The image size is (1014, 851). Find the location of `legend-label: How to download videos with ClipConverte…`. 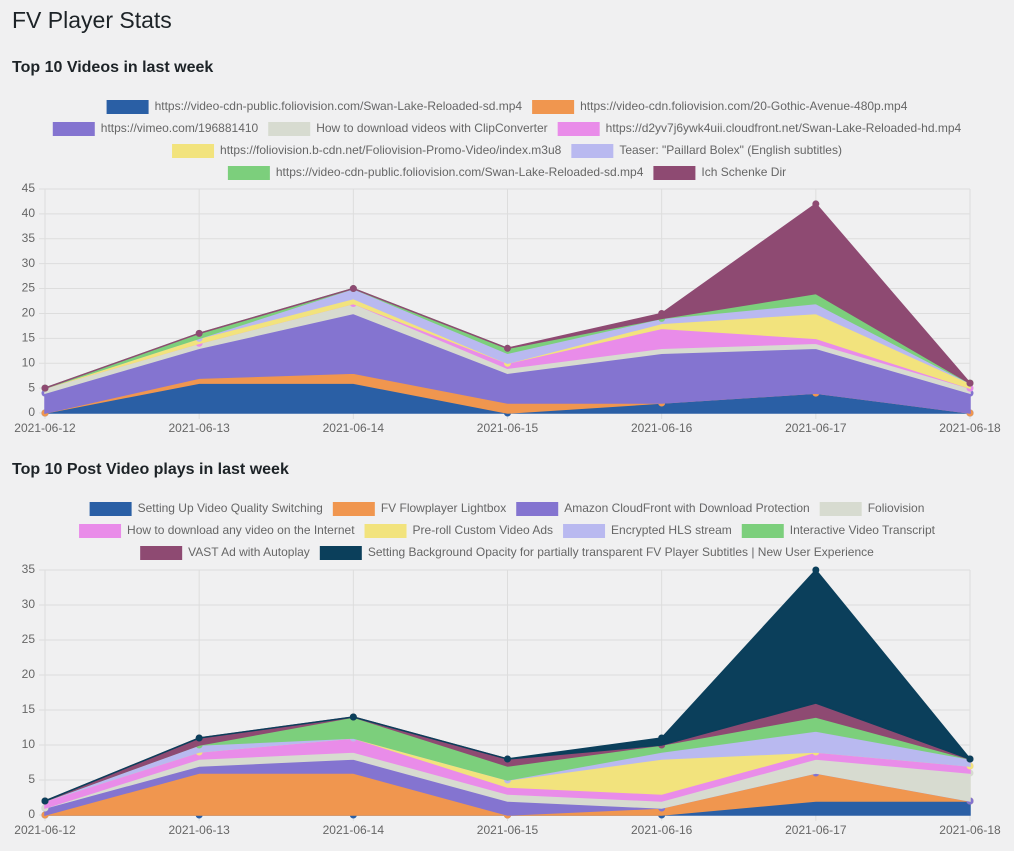

legend-label: How to download videos with ClipConverte… is located at coordinates (431, 128).